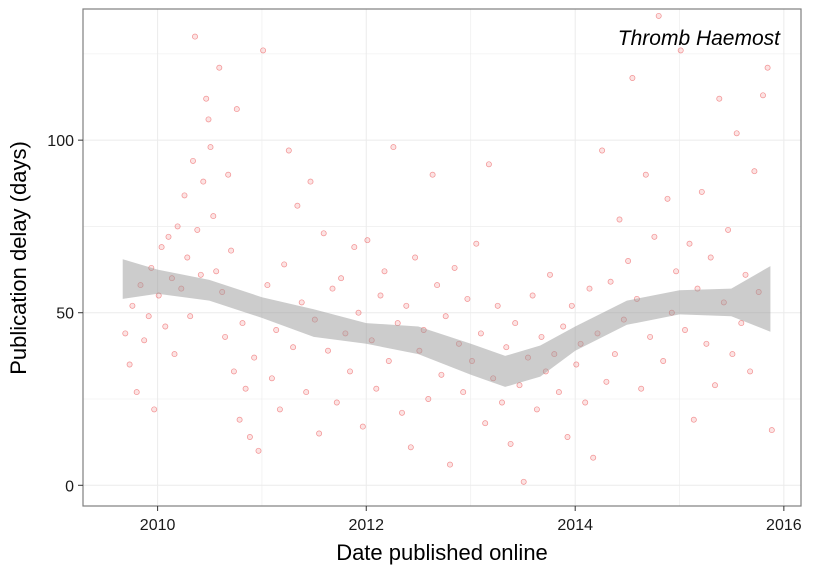 The image size is (825, 570). Describe the element at coordinates (18, 258) in the screenshot. I see `y-axis-title: Publication delay (days)` at that location.